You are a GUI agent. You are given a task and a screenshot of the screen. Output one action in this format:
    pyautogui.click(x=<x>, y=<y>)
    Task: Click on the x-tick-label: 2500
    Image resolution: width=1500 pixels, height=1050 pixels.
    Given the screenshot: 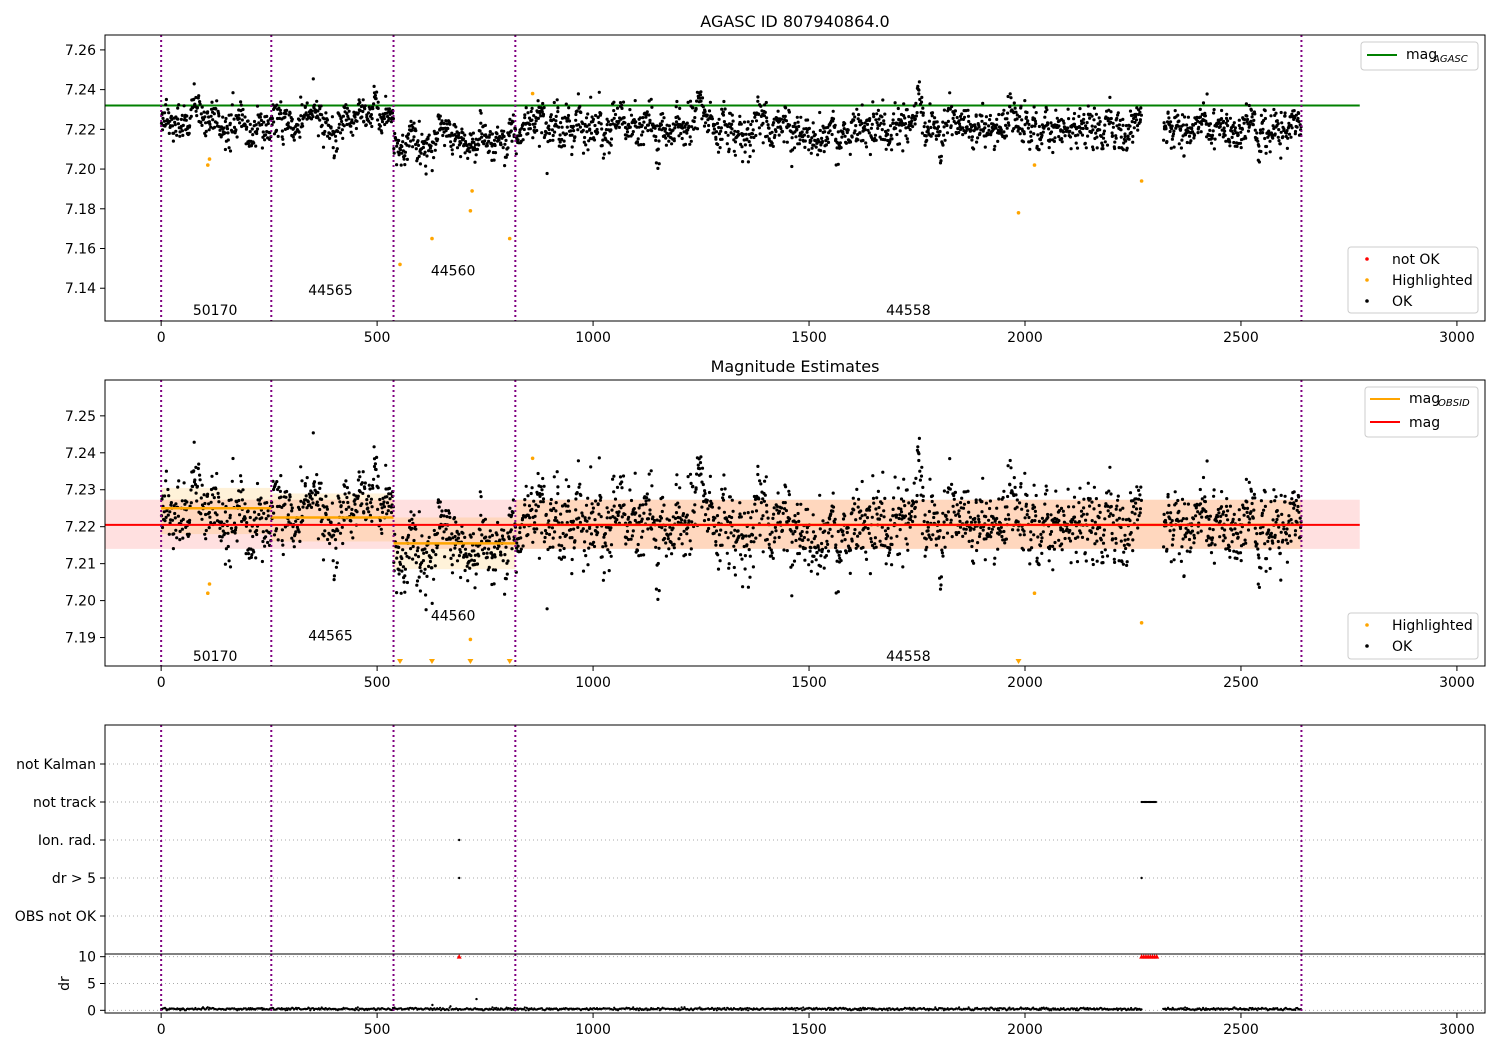 What is the action you would take?
    pyautogui.click(x=1241, y=683)
    